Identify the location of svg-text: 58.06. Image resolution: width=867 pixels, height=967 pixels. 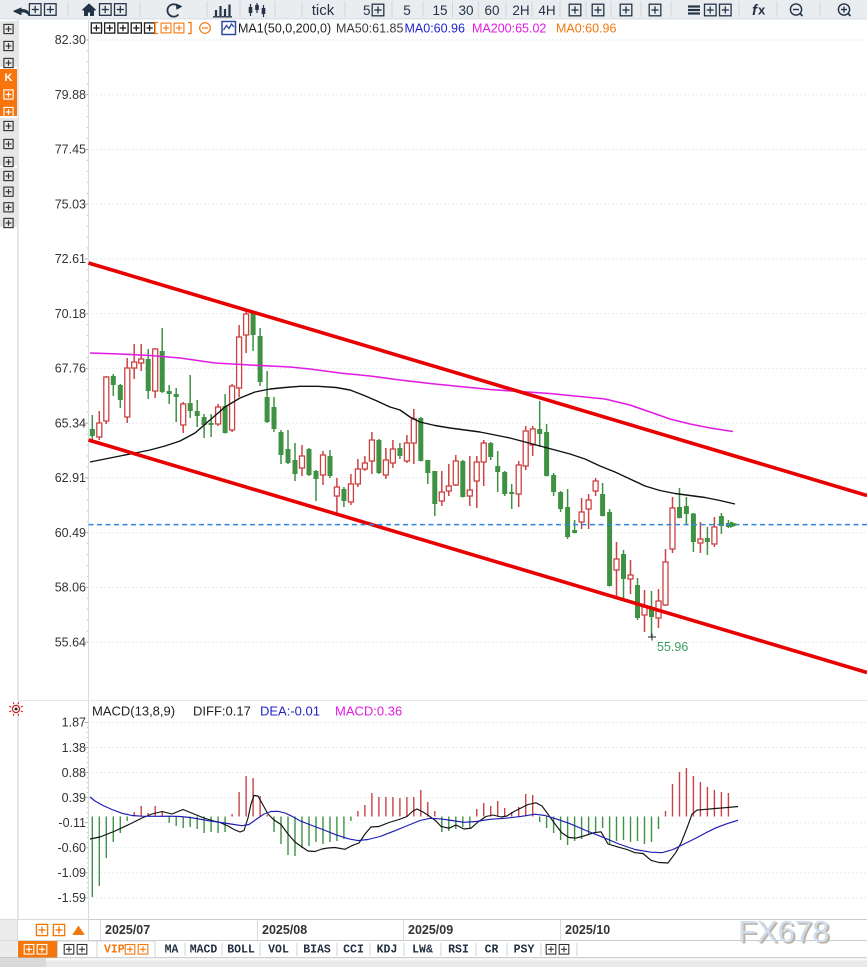
(70, 588).